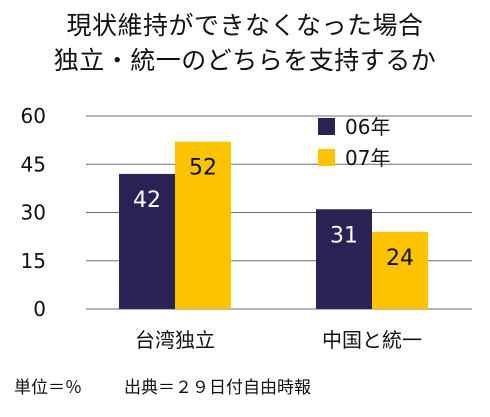  I want to click on y-tick-label-30: 30, so click(33, 213).